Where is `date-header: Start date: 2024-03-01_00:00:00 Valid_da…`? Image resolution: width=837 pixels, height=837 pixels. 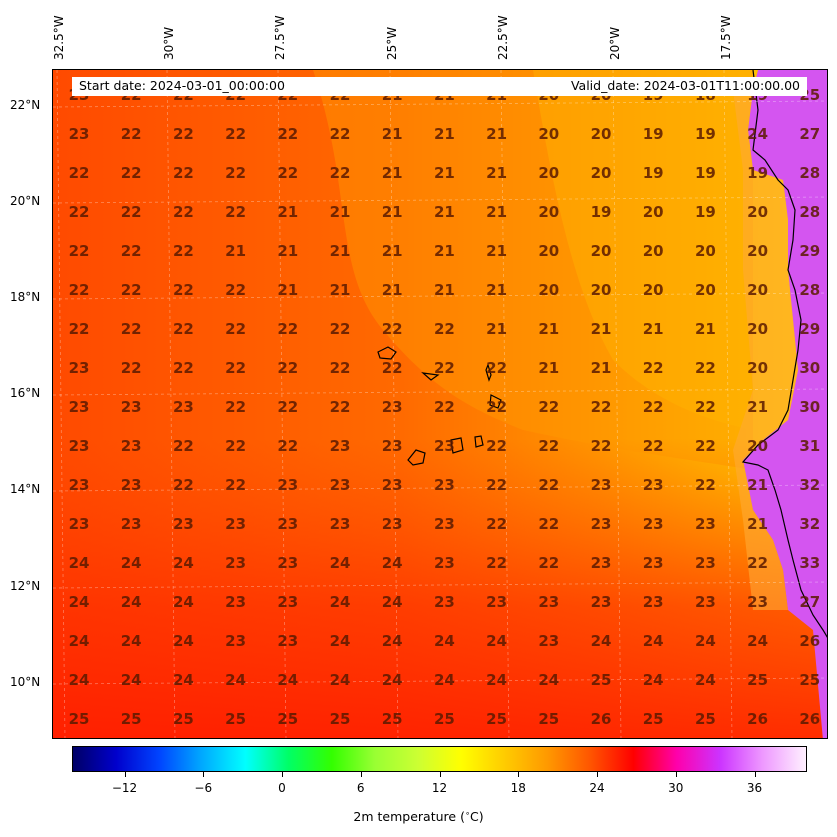
date-header: Start date: 2024-03-01_00:00:00 Valid_da… is located at coordinates (439, 86).